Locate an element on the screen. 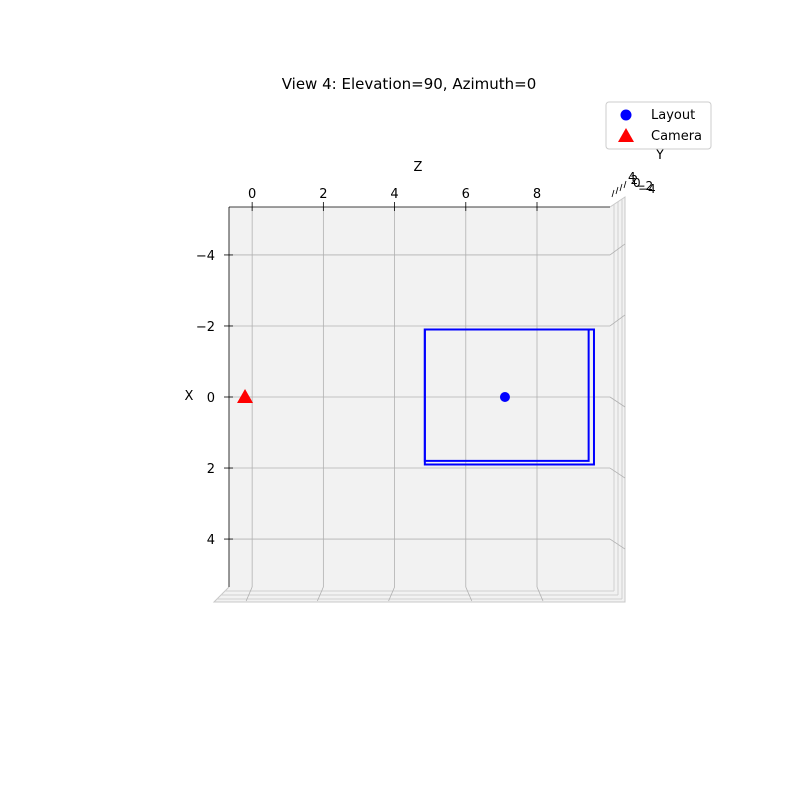  z-tick-label: 2 is located at coordinates (323, 194).